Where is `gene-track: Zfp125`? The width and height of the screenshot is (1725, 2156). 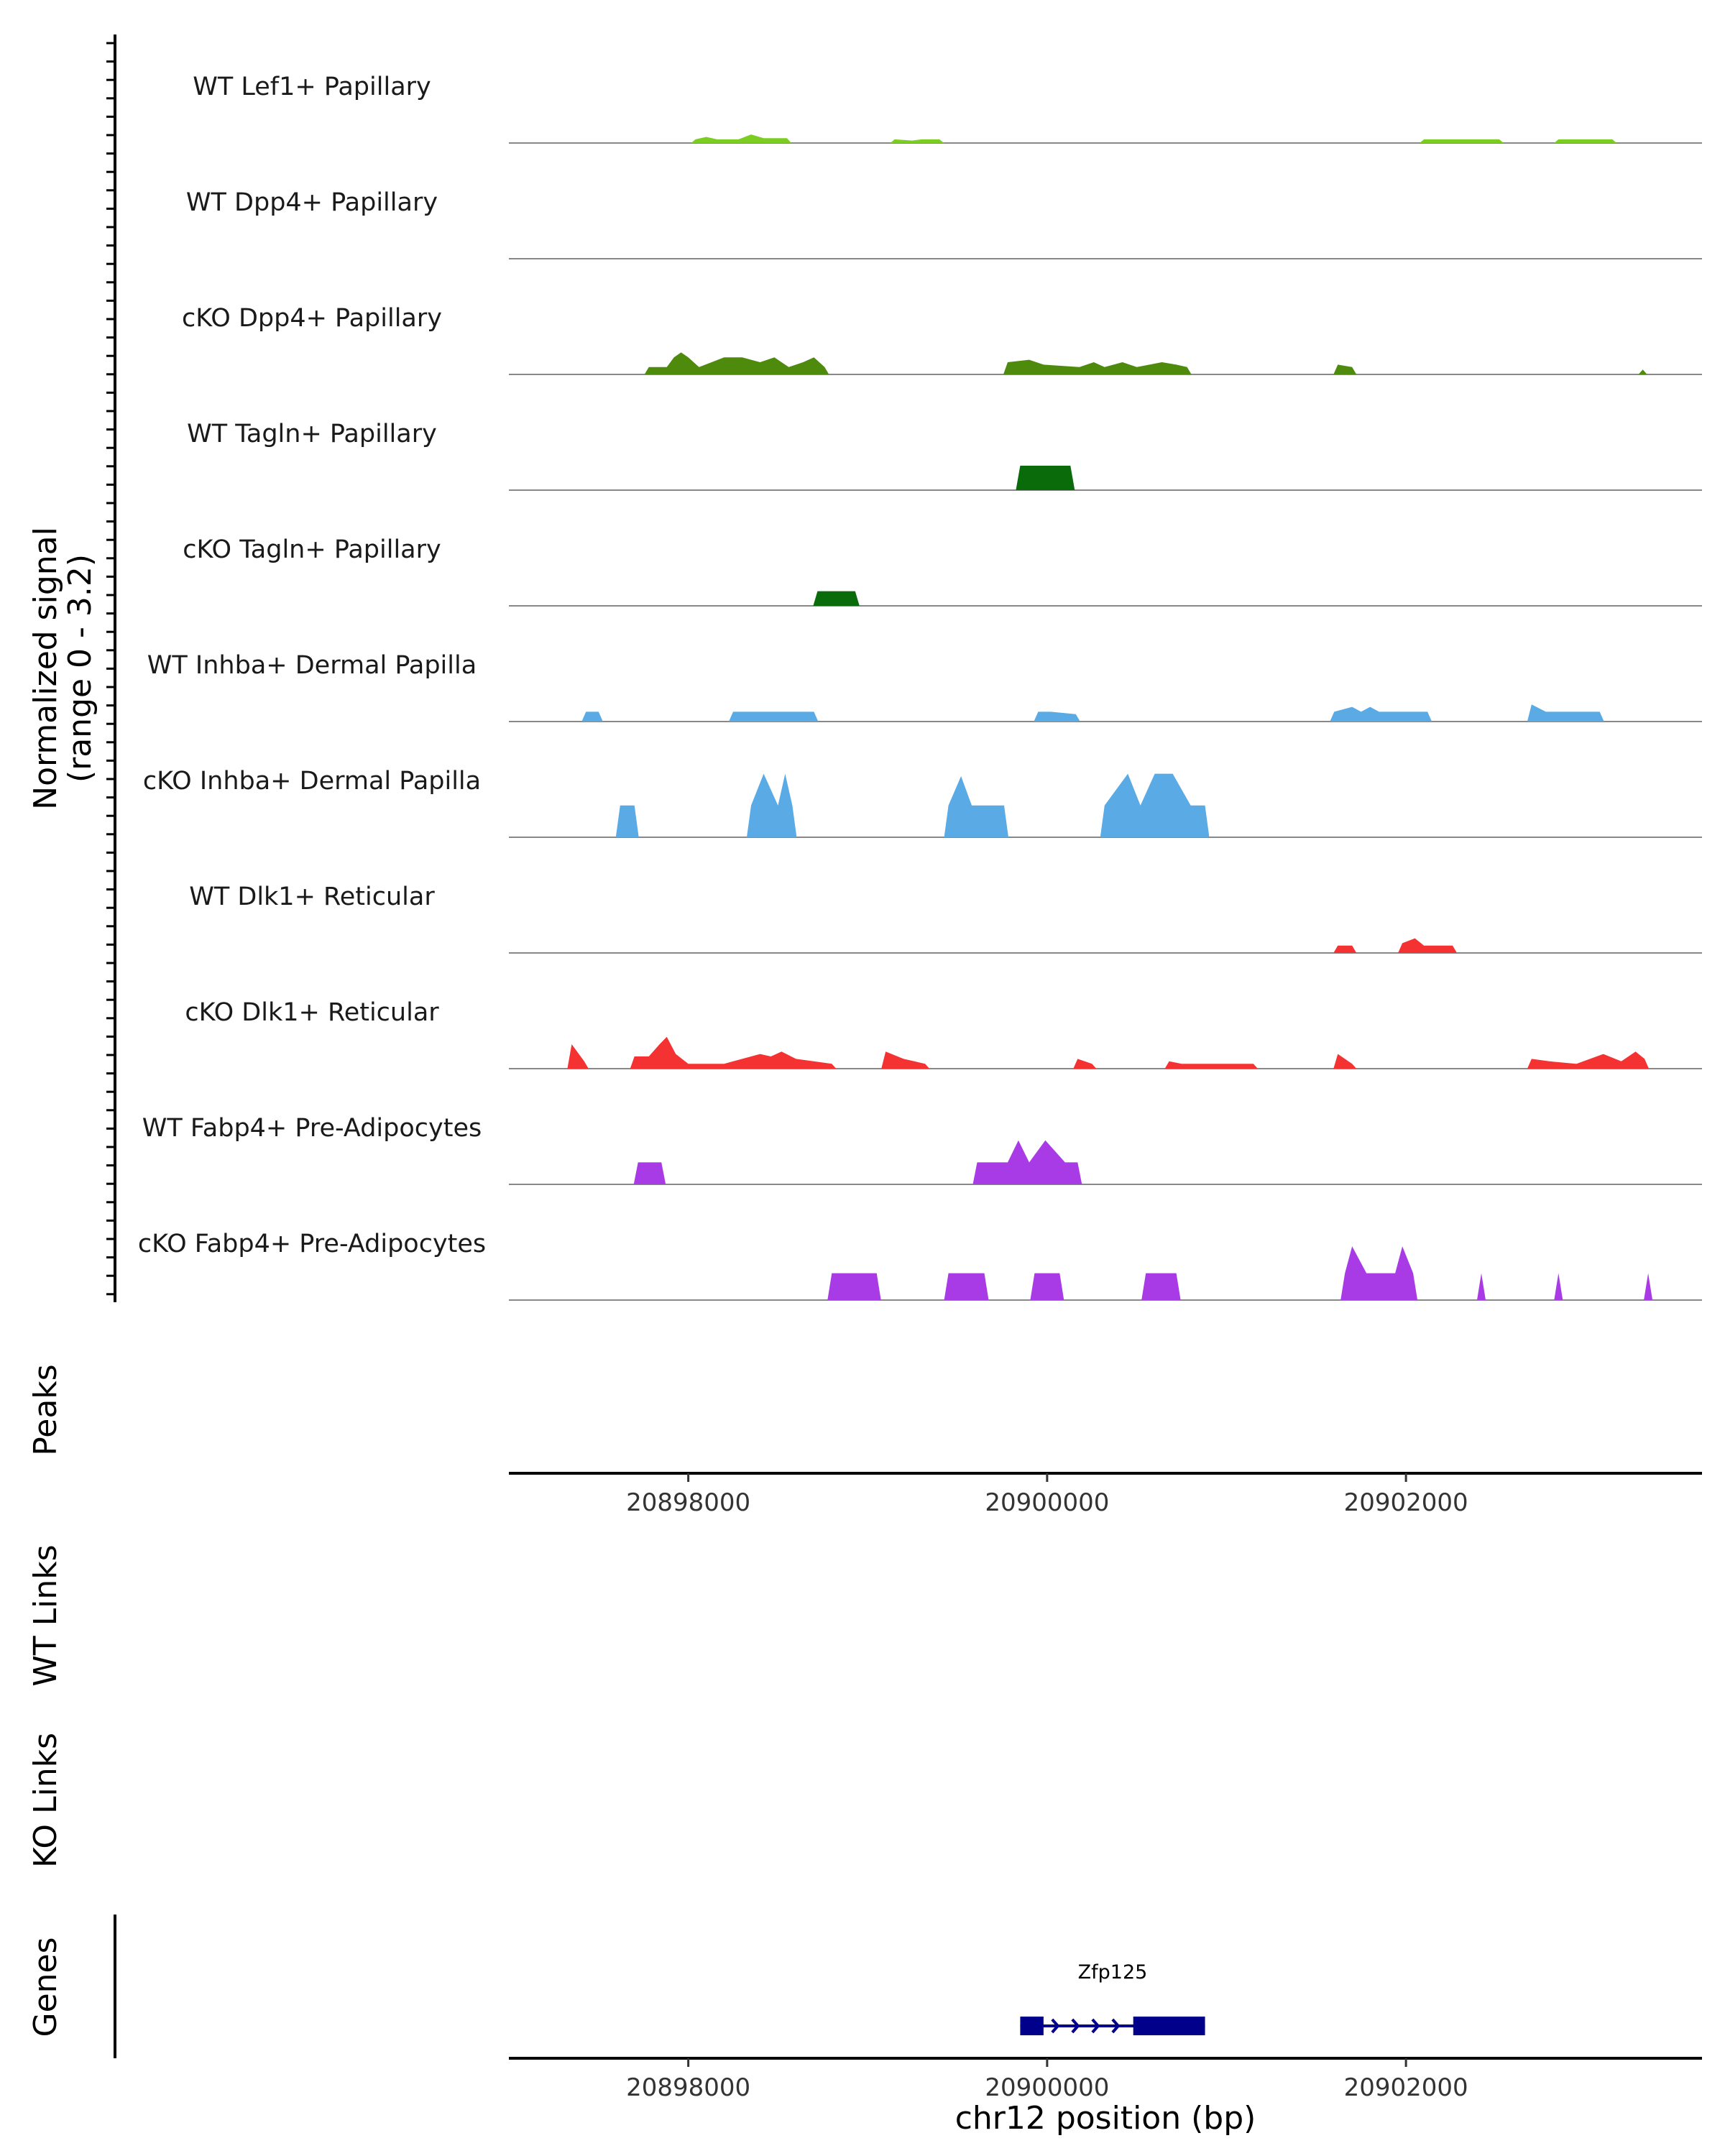 gene-track: Zfp125 is located at coordinates (1112, 1998).